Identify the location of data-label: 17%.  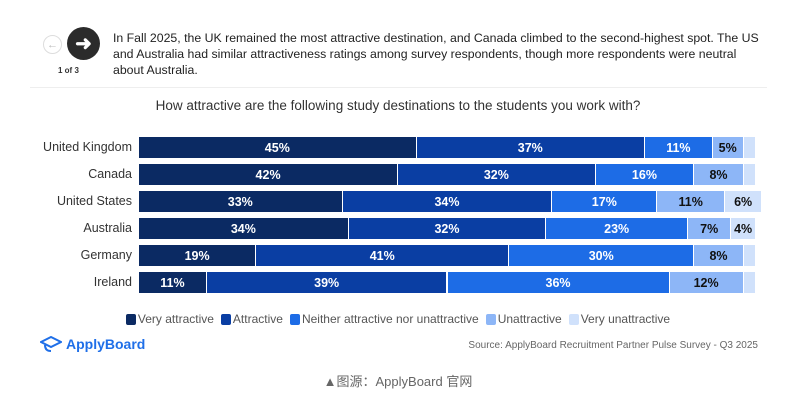
(604, 201).